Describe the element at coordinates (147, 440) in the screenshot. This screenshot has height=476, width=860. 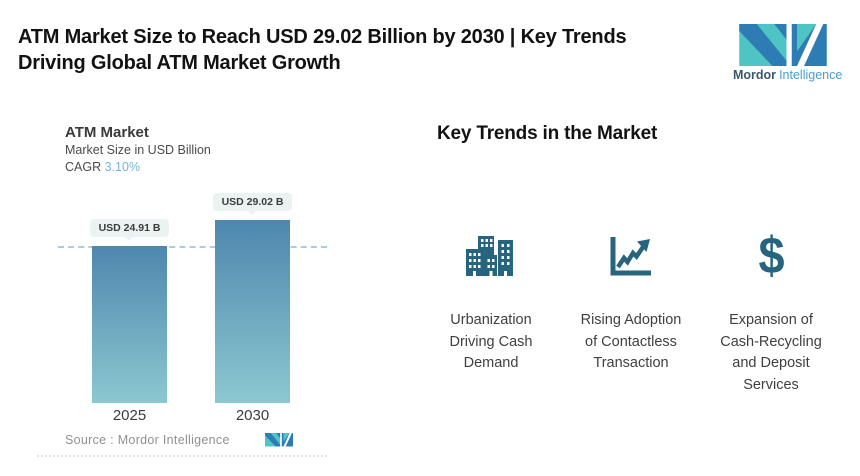
I see `source-attribution: Source : Mordor Intelligence` at that location.